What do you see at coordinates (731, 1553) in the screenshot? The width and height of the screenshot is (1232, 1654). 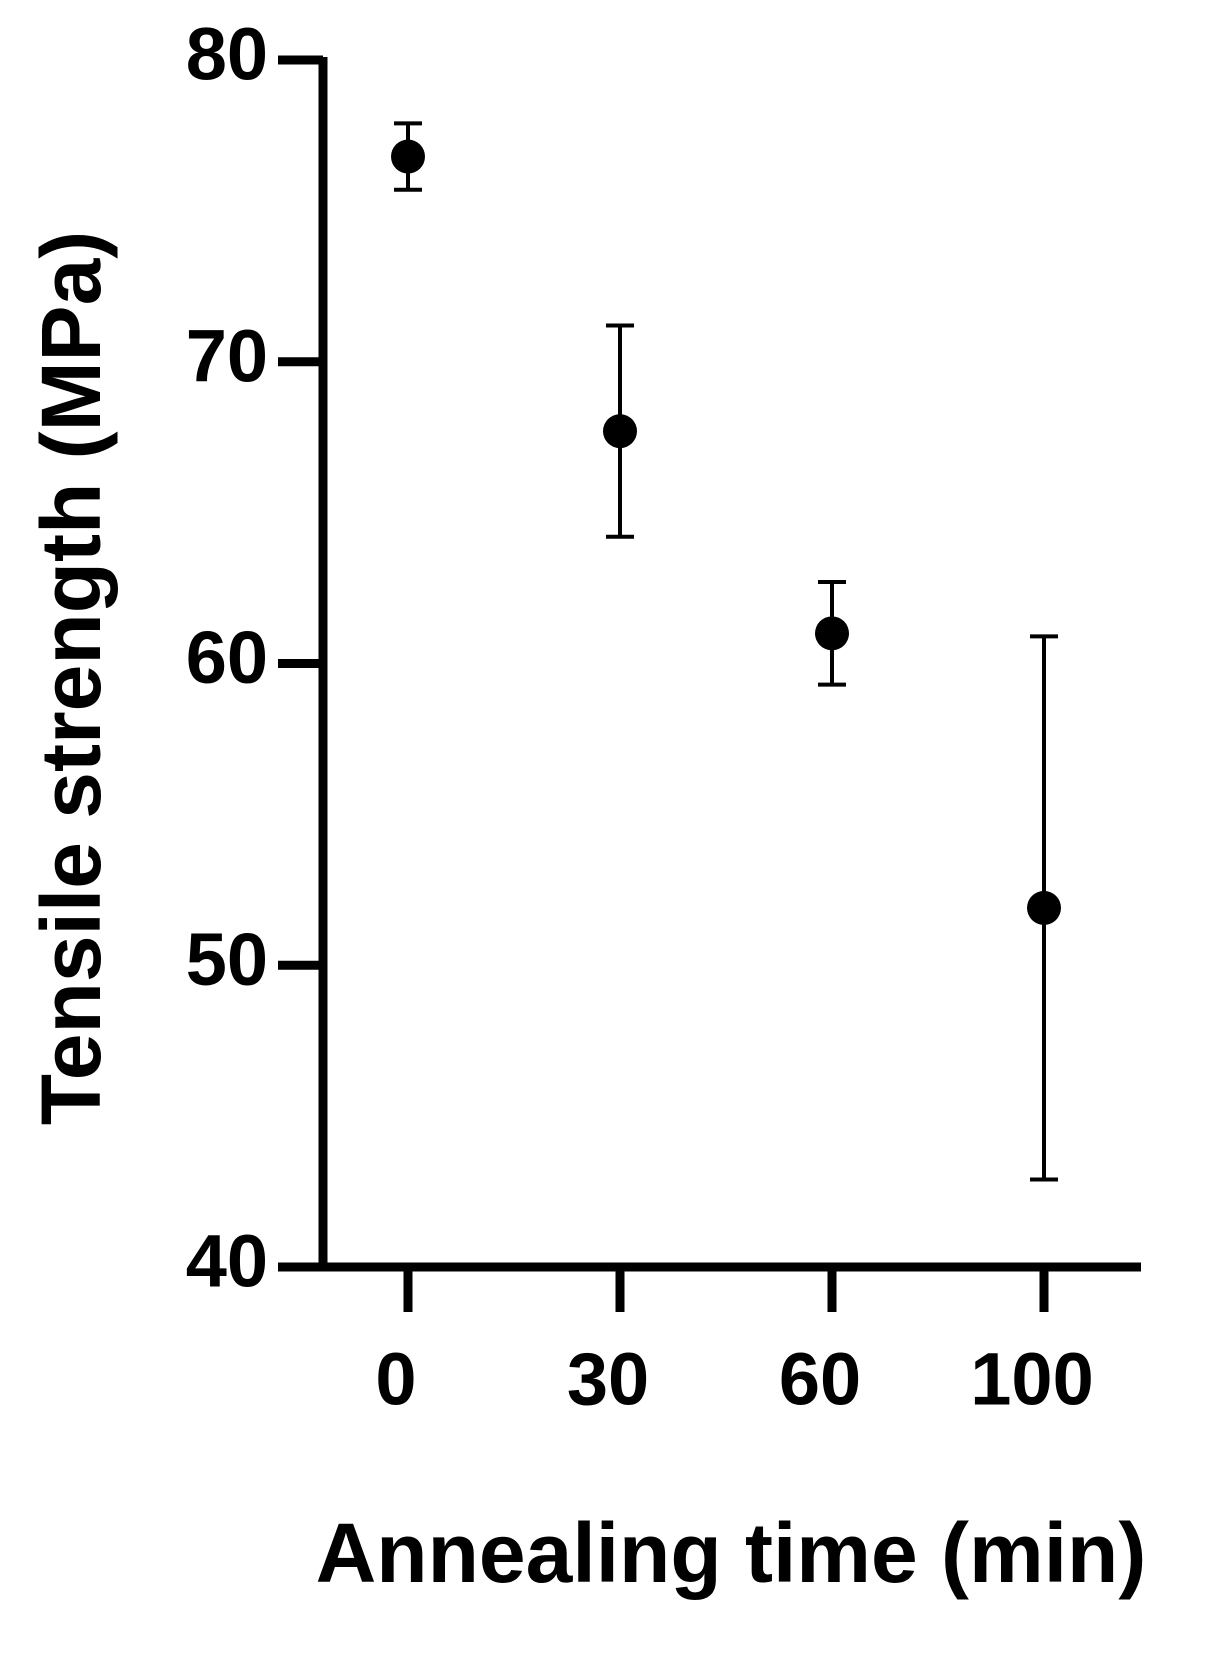 I see `x-axis-title: Annealing time (min)` at bounding box center [731, 1553].